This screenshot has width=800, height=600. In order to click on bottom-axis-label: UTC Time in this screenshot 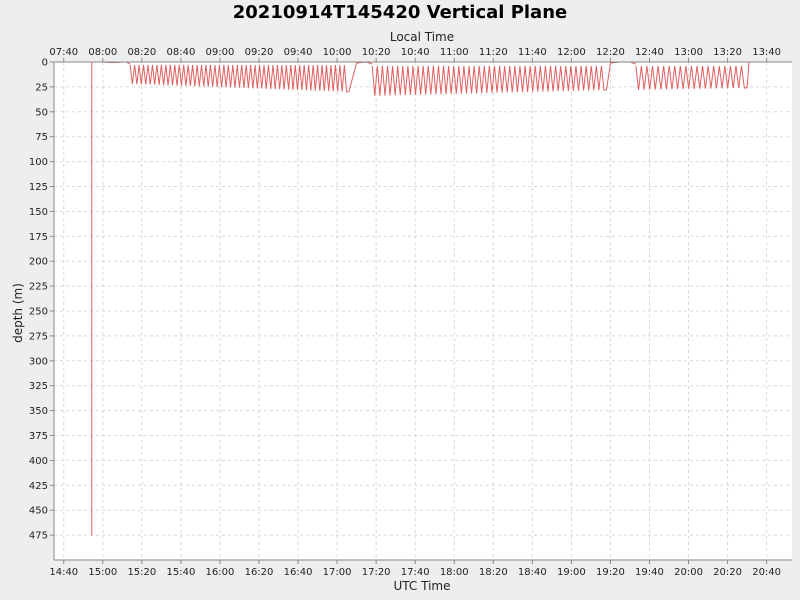, I will do `click(422, 586)`.